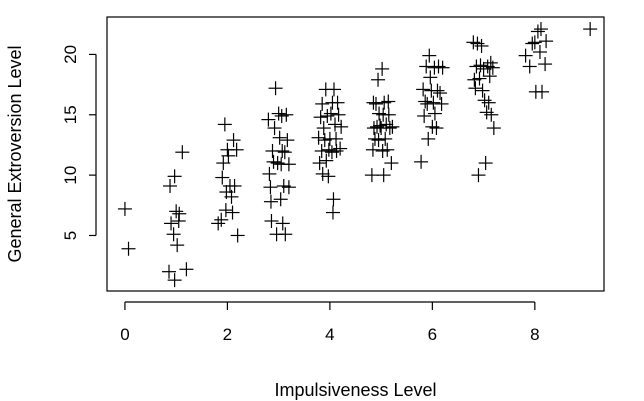 The height and width of the screenshot is (401, 644). What do you see at coordinates (227, 334) in the screenshot?
I see `x-tick-label: 2` at bounding box center [227, 334].